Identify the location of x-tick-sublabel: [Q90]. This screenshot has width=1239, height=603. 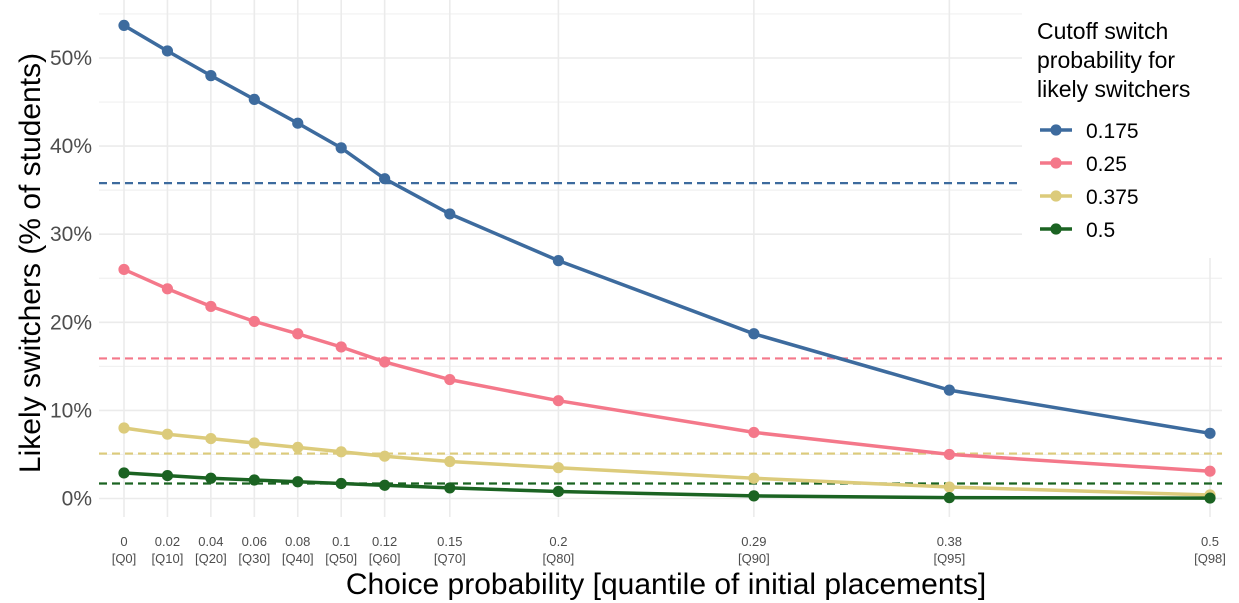
(754, 558).